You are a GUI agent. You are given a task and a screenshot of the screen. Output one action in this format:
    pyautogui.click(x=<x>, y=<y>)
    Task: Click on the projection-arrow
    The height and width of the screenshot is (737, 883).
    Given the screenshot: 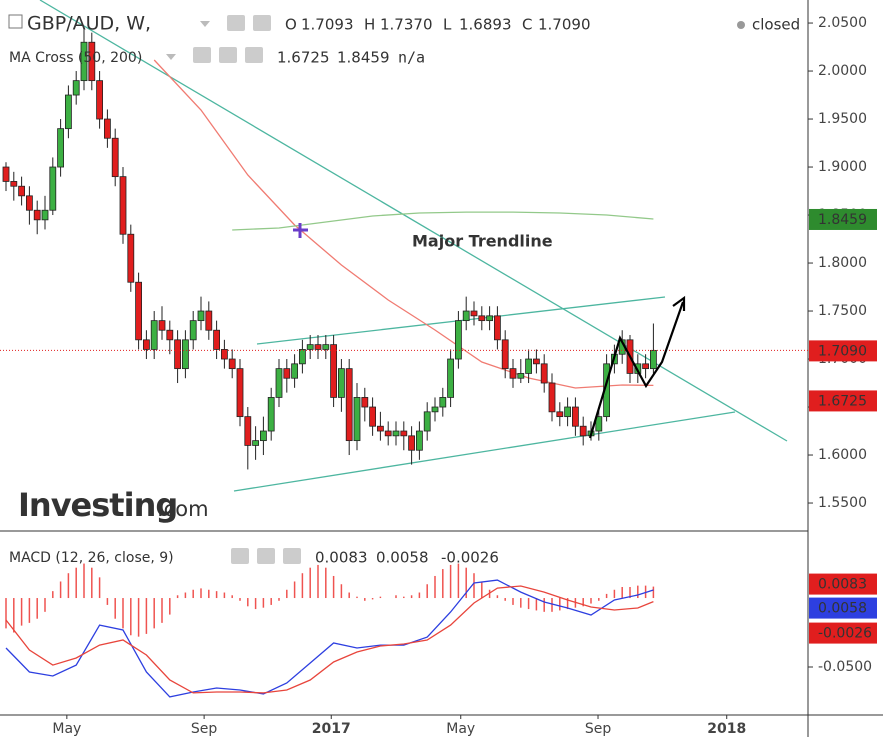 What is the action you would take?
    pyautogui.click(x=637, y=367)
    